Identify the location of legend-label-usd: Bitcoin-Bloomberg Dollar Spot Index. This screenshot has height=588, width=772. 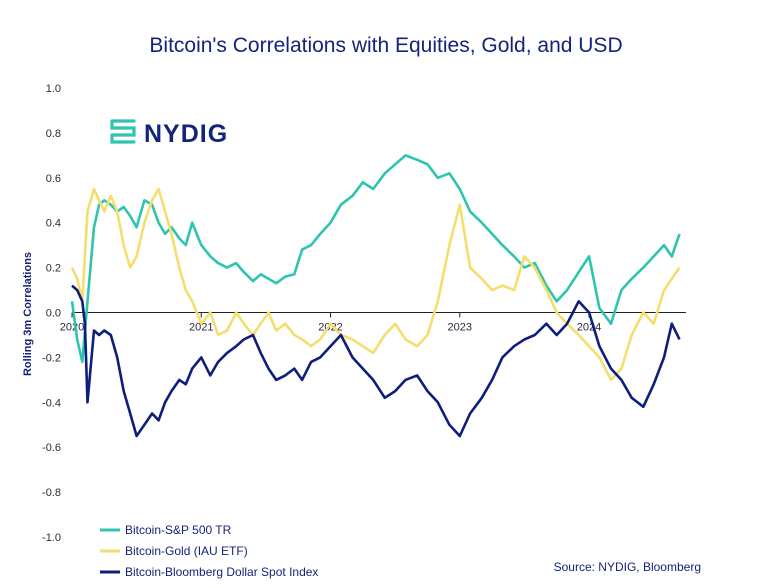
(221, 572).